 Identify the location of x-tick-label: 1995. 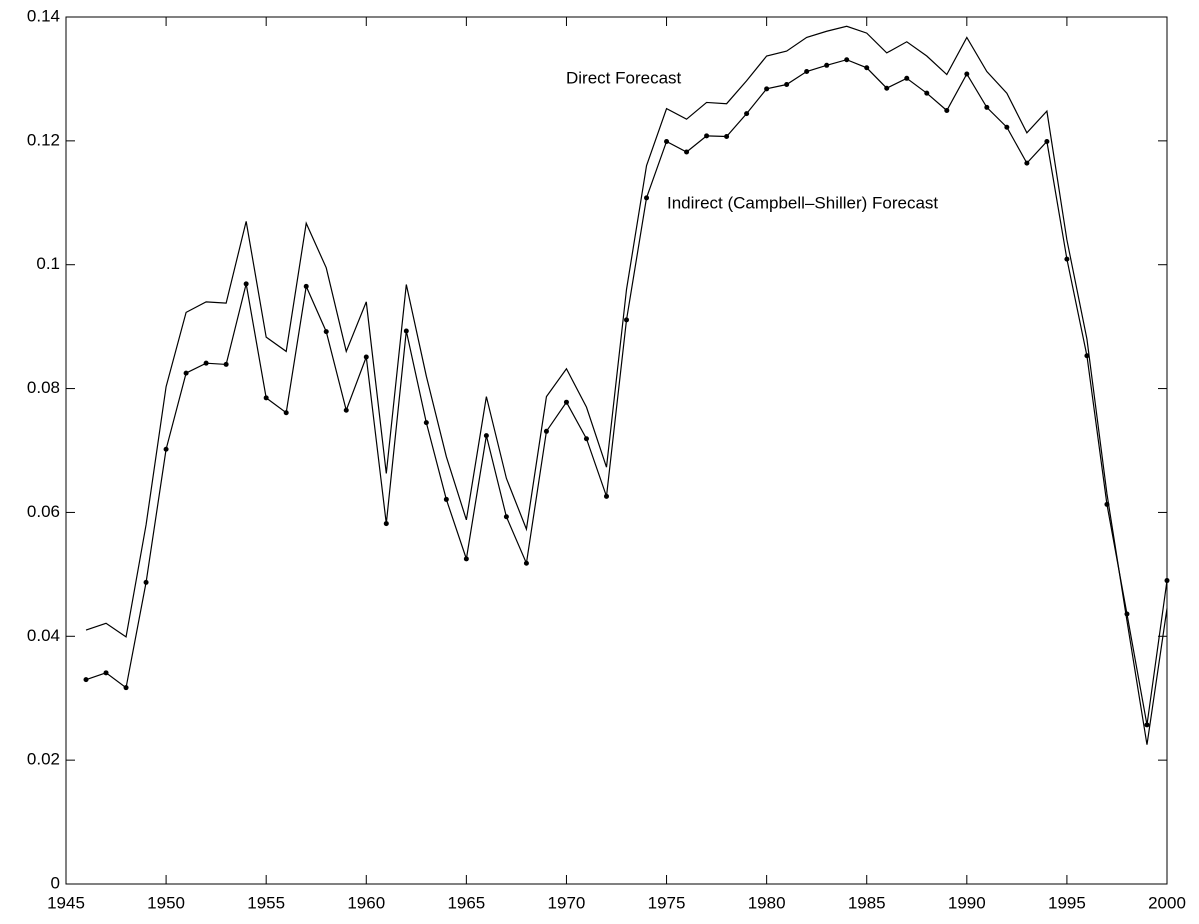
(1067, 902).